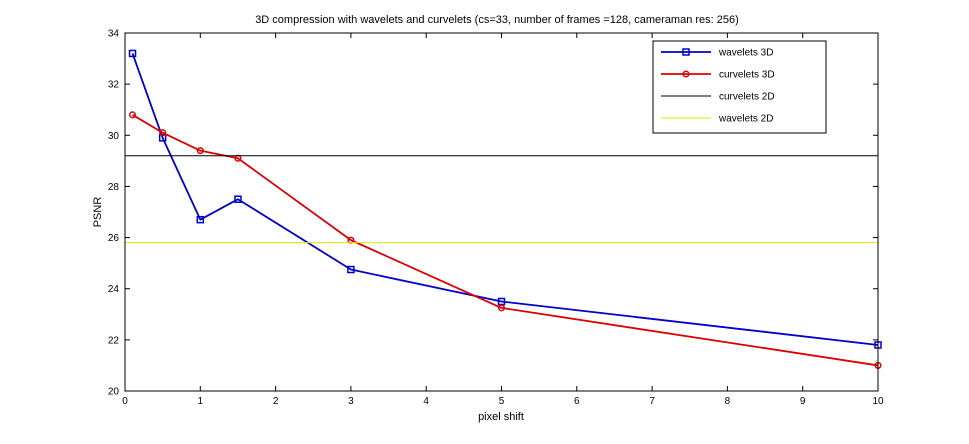  What do you see at coordinates (114, 136) in the screenshot?
I see `y-tick-label: 30` at bounding box center [114, 136].